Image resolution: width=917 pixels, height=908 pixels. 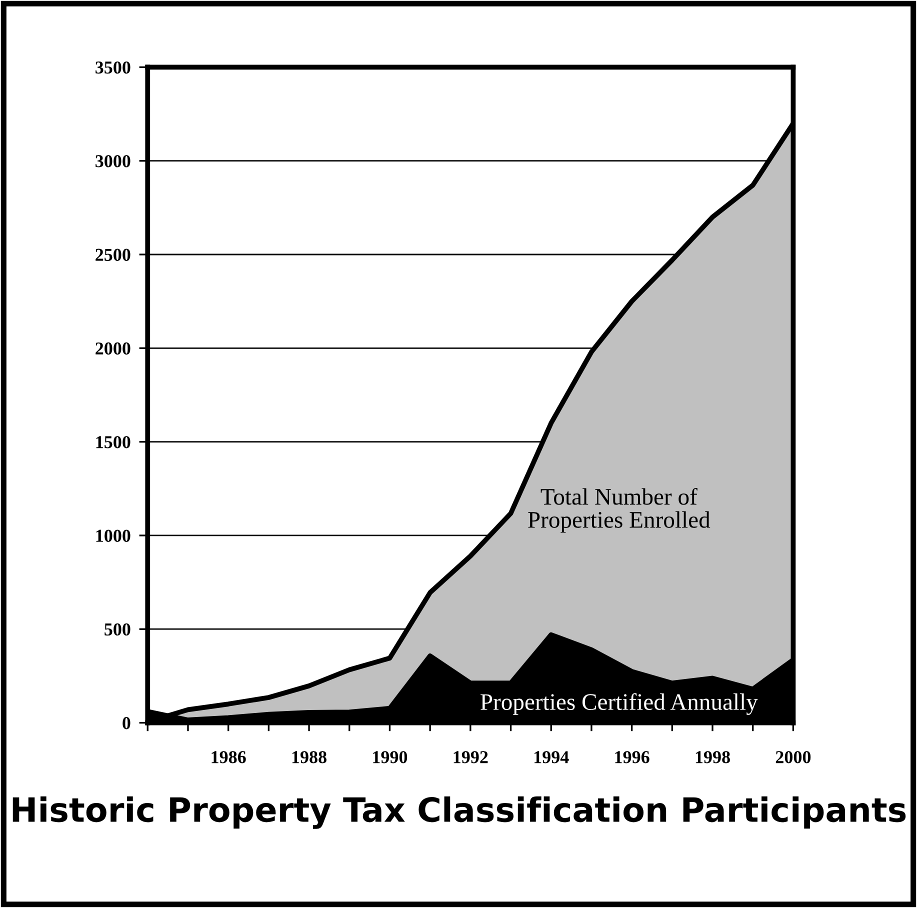 I want to click on y-tick-label: 3000, so click(x=113, y=161).